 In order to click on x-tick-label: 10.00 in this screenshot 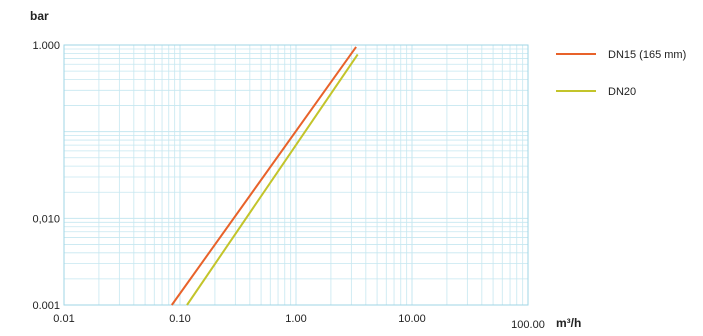, I will do `click(412, 319)`.